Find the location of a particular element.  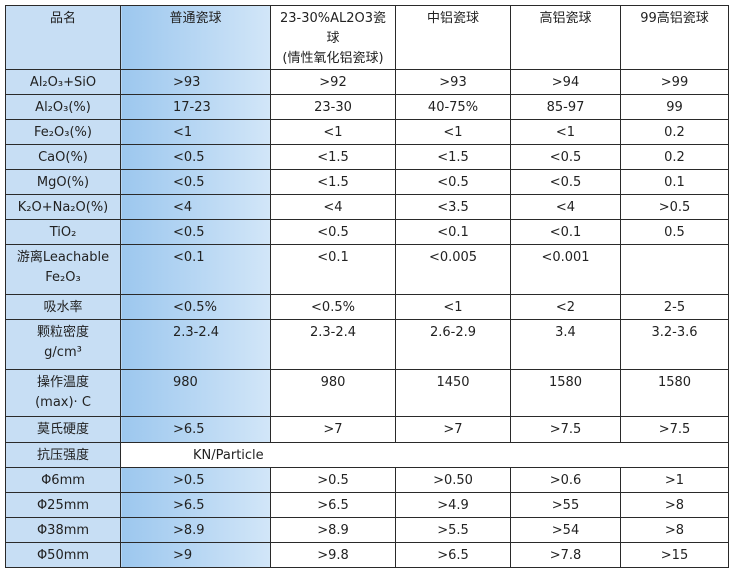

table-cell: 2.6-2.9 is located at coordinates (453, 344).